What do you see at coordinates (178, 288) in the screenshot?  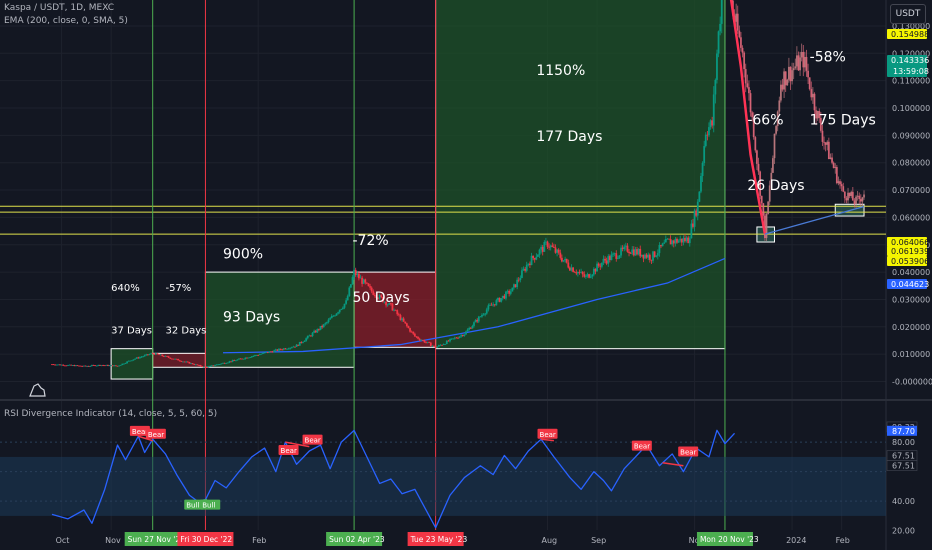 I see `zone-annotation-2: -57%` at bounding box center [178, 288].